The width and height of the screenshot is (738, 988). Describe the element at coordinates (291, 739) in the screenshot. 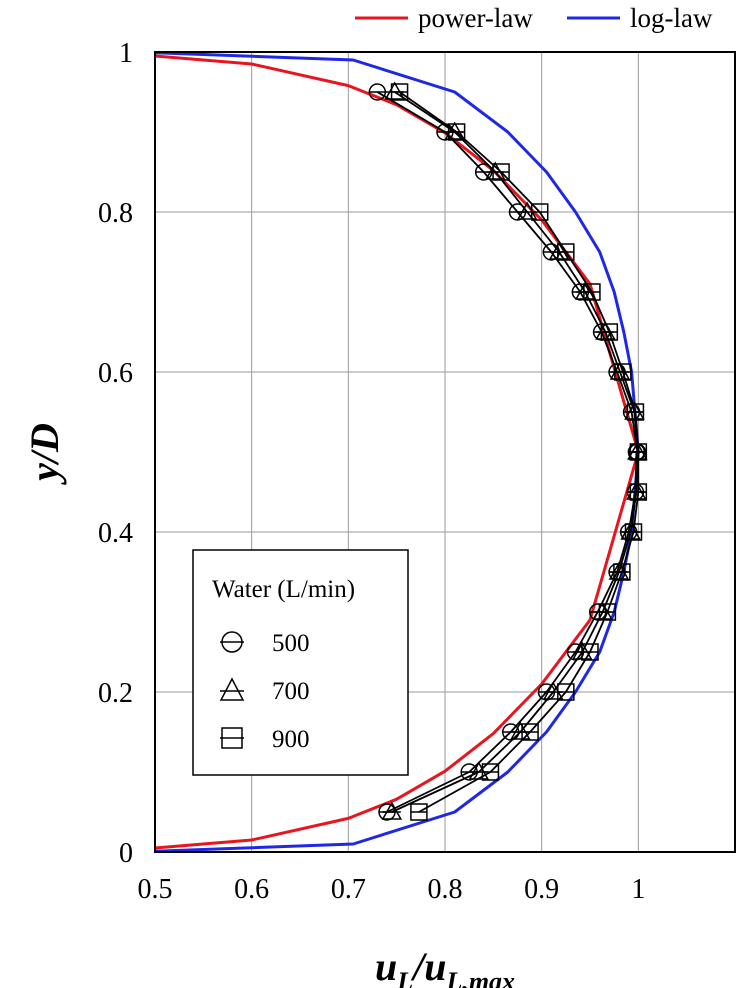

I see `inset-legend-label-900: 900` at that location.